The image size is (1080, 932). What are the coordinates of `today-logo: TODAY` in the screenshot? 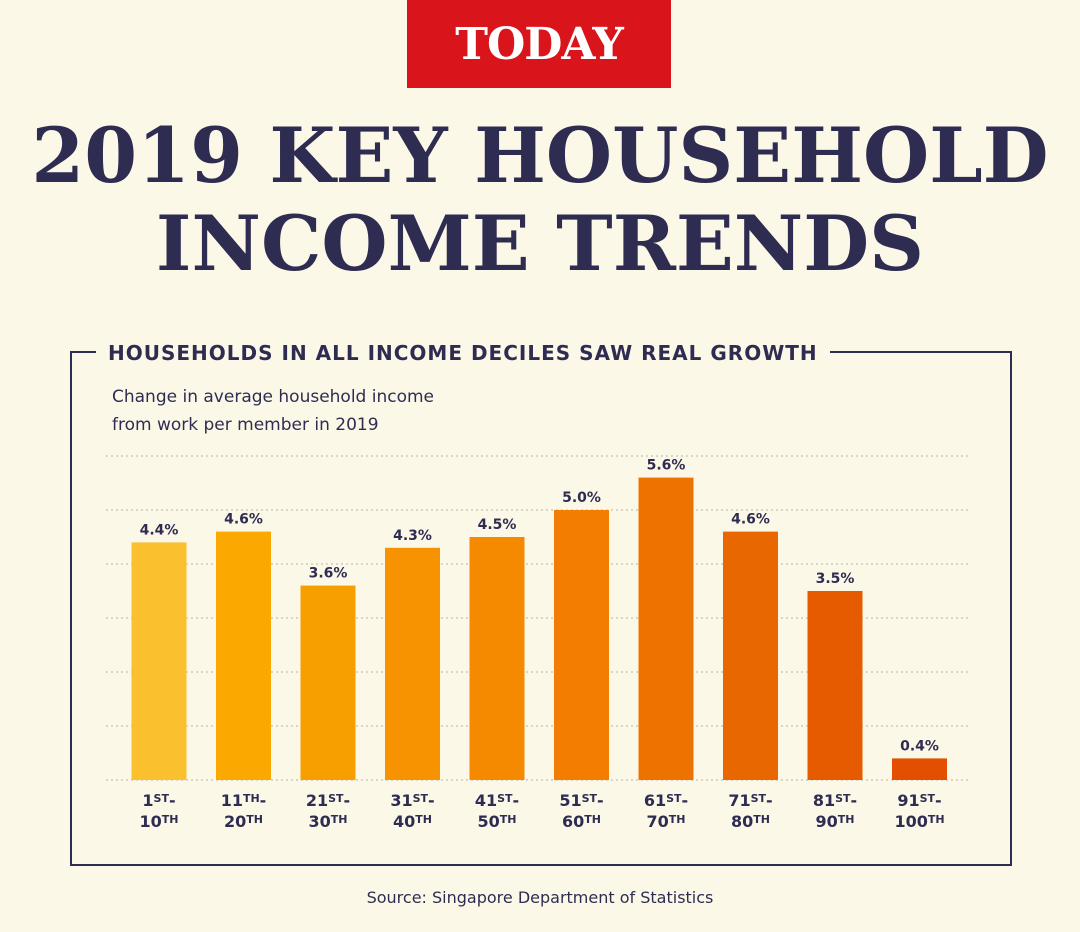 It's located at (539, 44).